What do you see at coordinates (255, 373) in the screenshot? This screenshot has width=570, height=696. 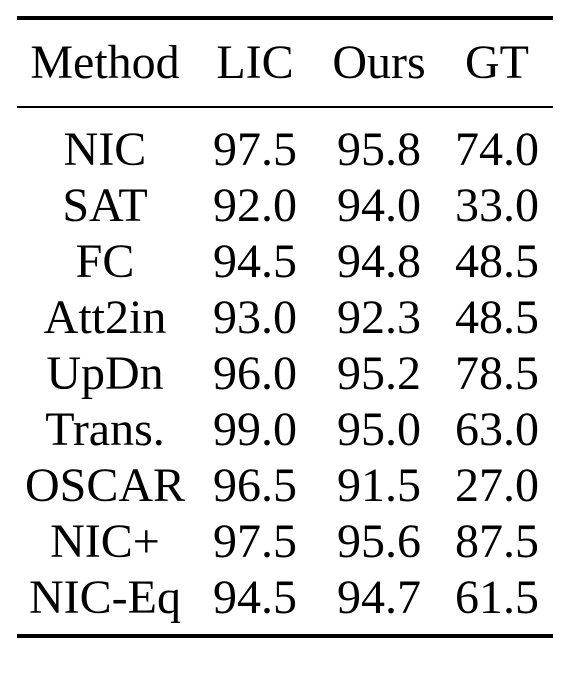 I see `lic-cell: 96.0` at bounding box center [255, 373].